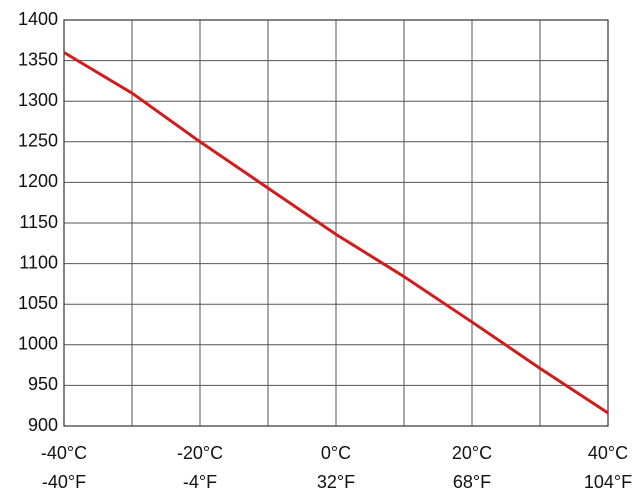 This screenshot has width=636, height=500. Describe the element at coordinates (608, 482) in the screenshot. I see `x-tick-label: 104°F` at that location.